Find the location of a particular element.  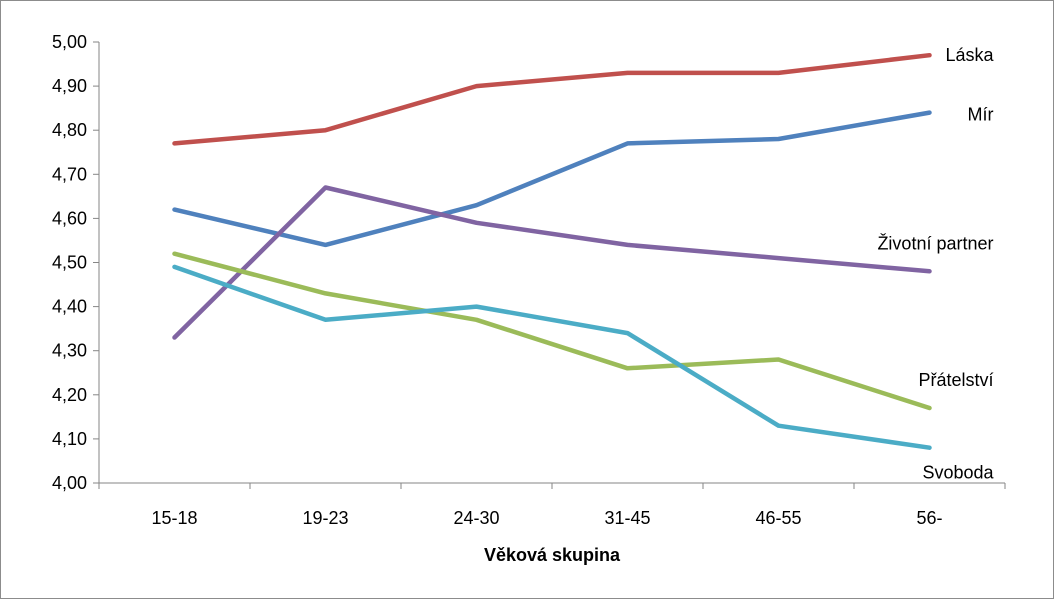

x-tick-label: 31-45 is located at coordinates (627, 518).